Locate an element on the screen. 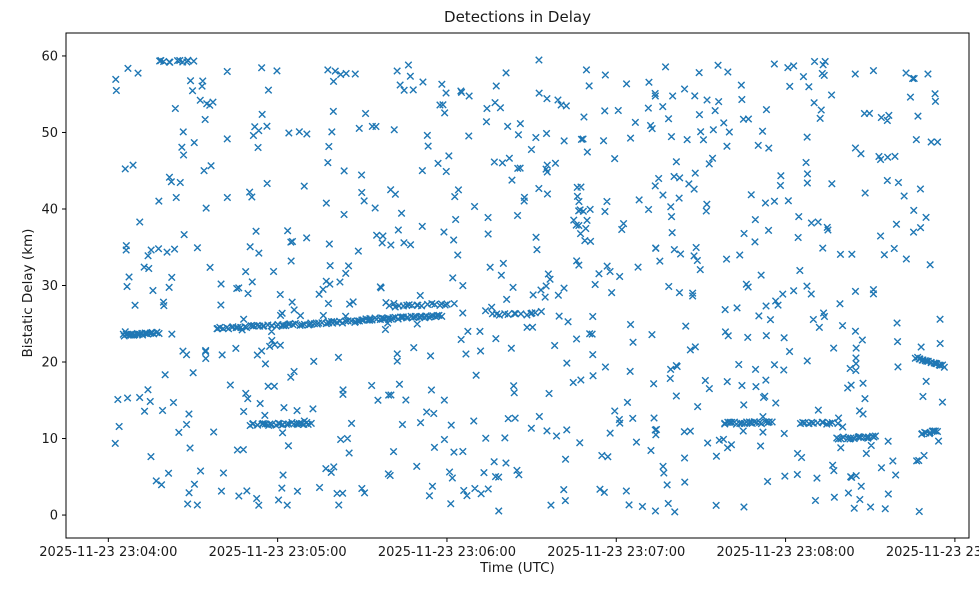 The image size is (979, 590). chart-title: Detections in Delay is located at coordinates (517, 17).